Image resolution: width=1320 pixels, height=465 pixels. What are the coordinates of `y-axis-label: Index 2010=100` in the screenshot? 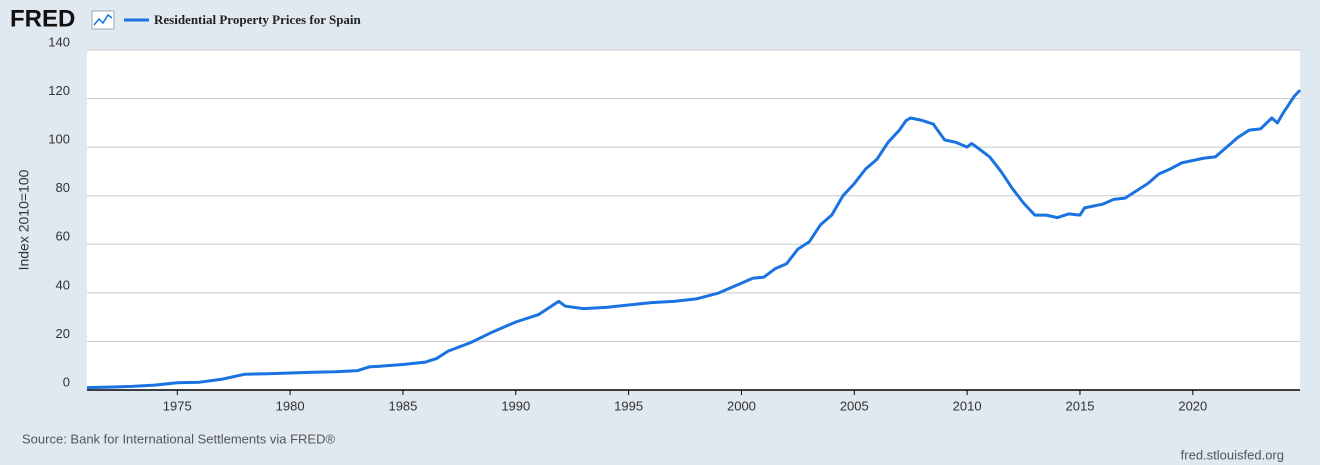 It's located at (24, 219).